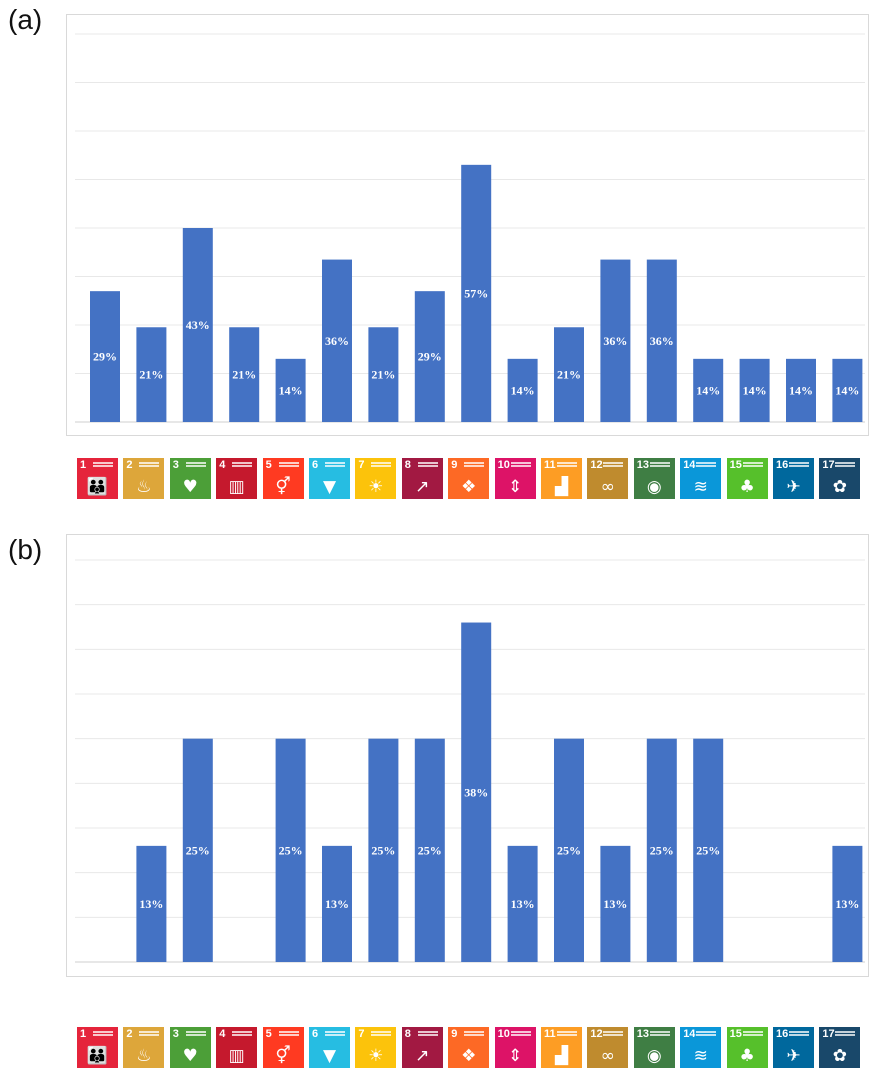 The width and height of the screenshot is (877, 1073). I want to click on people-icon: 👪, so click(97, 1056).